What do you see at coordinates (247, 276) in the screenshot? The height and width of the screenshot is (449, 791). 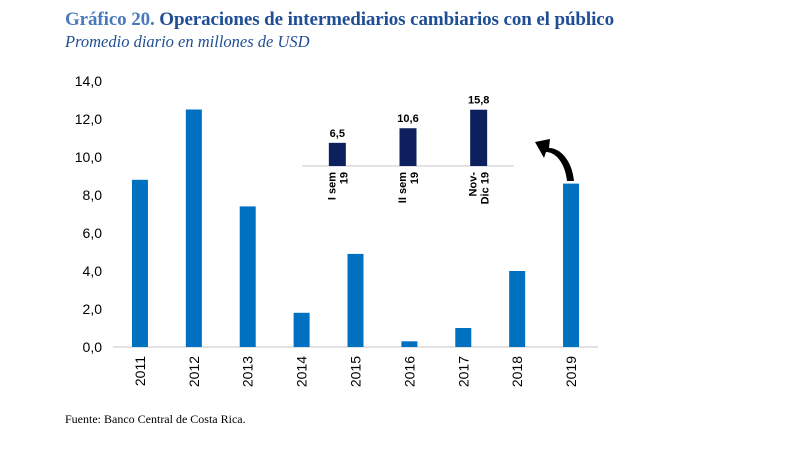 I see `bar-2013` at bounding box center [247, 276].